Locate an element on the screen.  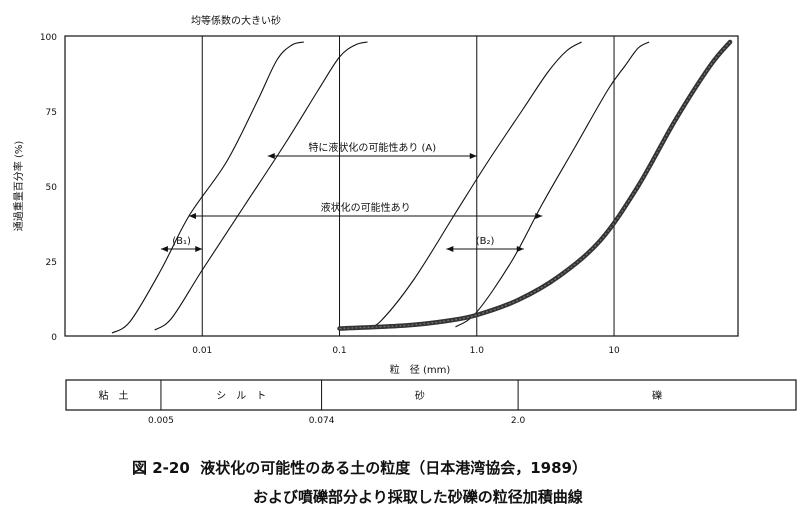
class-boundary-label: 2.0 is located at coordinates (518, 421).